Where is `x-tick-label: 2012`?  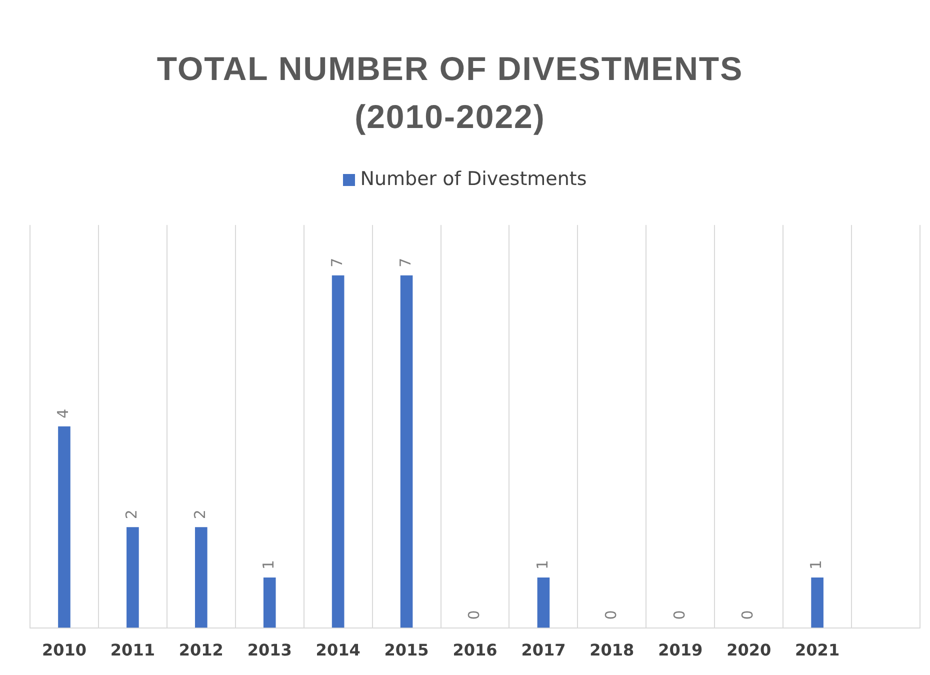 x-tick-label: 2012 is located at coordinates (201, 650).